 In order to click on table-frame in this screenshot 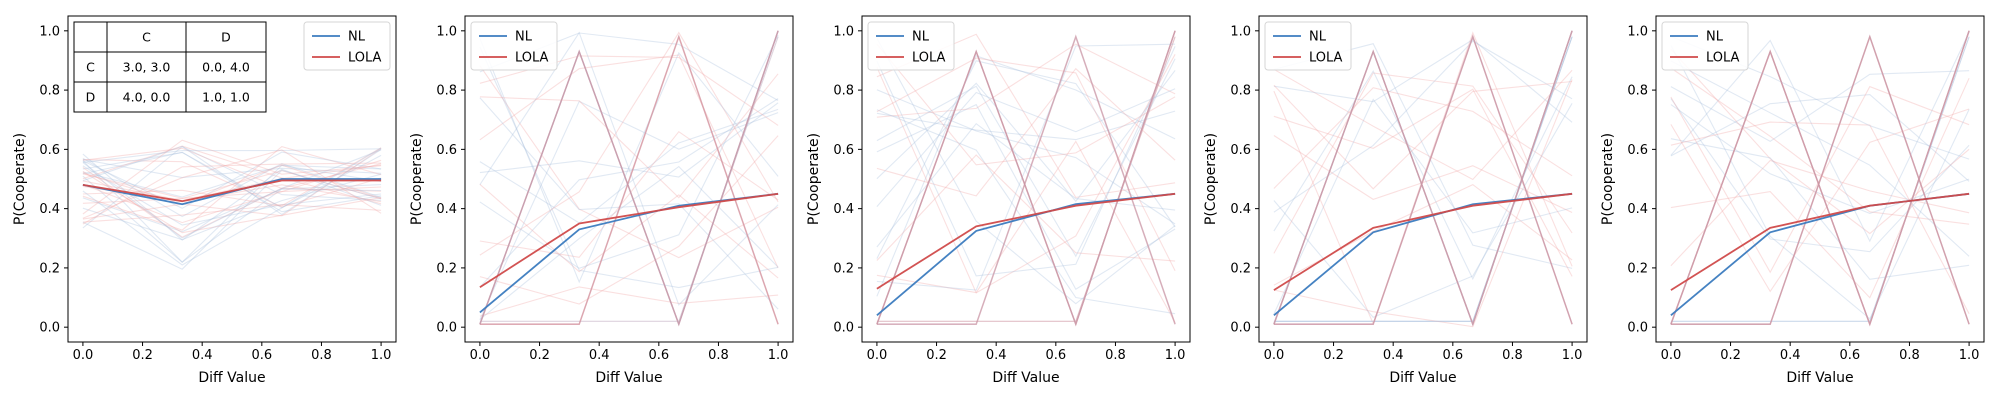, I will do `click(170, 67)`.